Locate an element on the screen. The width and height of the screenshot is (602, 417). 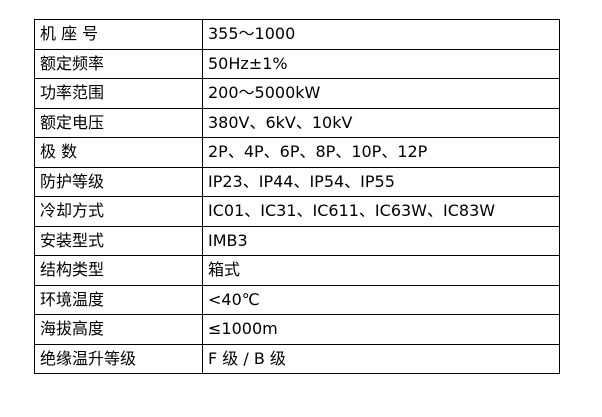
table-row: 额定频率 50Hz±1% is located at coordinates (297, 63).